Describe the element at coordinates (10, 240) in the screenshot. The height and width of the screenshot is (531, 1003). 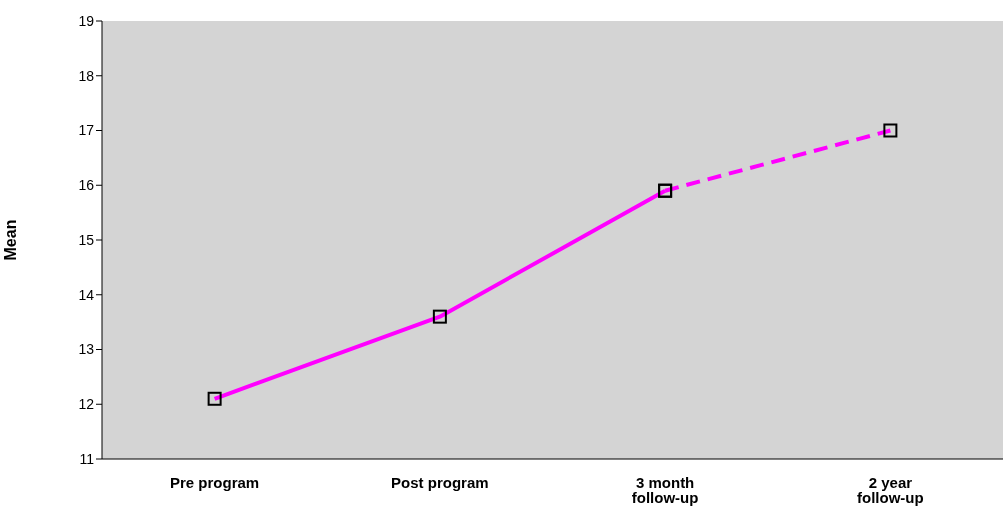
I see `y-axis-title: Mean` at that location.